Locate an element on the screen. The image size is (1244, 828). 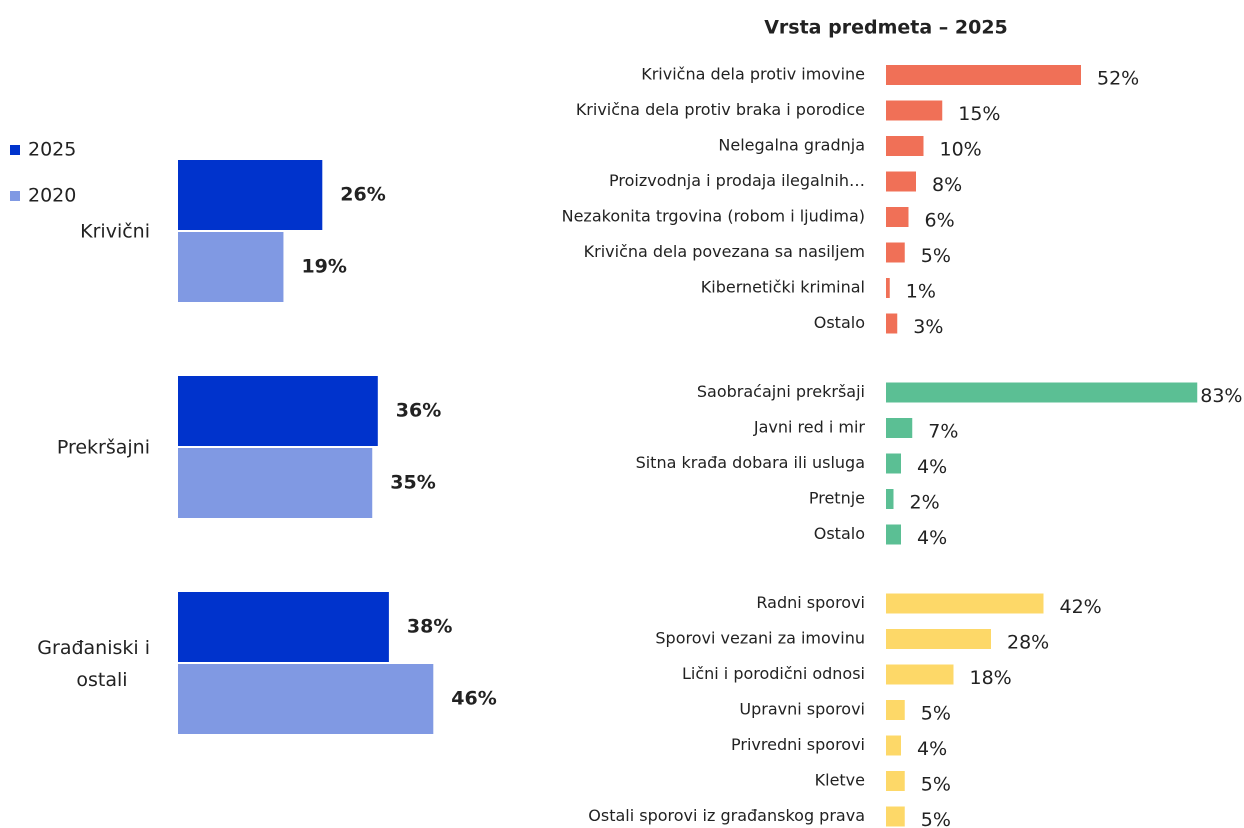
category-label: Radni sporovi is located at coordinates (810, 602).